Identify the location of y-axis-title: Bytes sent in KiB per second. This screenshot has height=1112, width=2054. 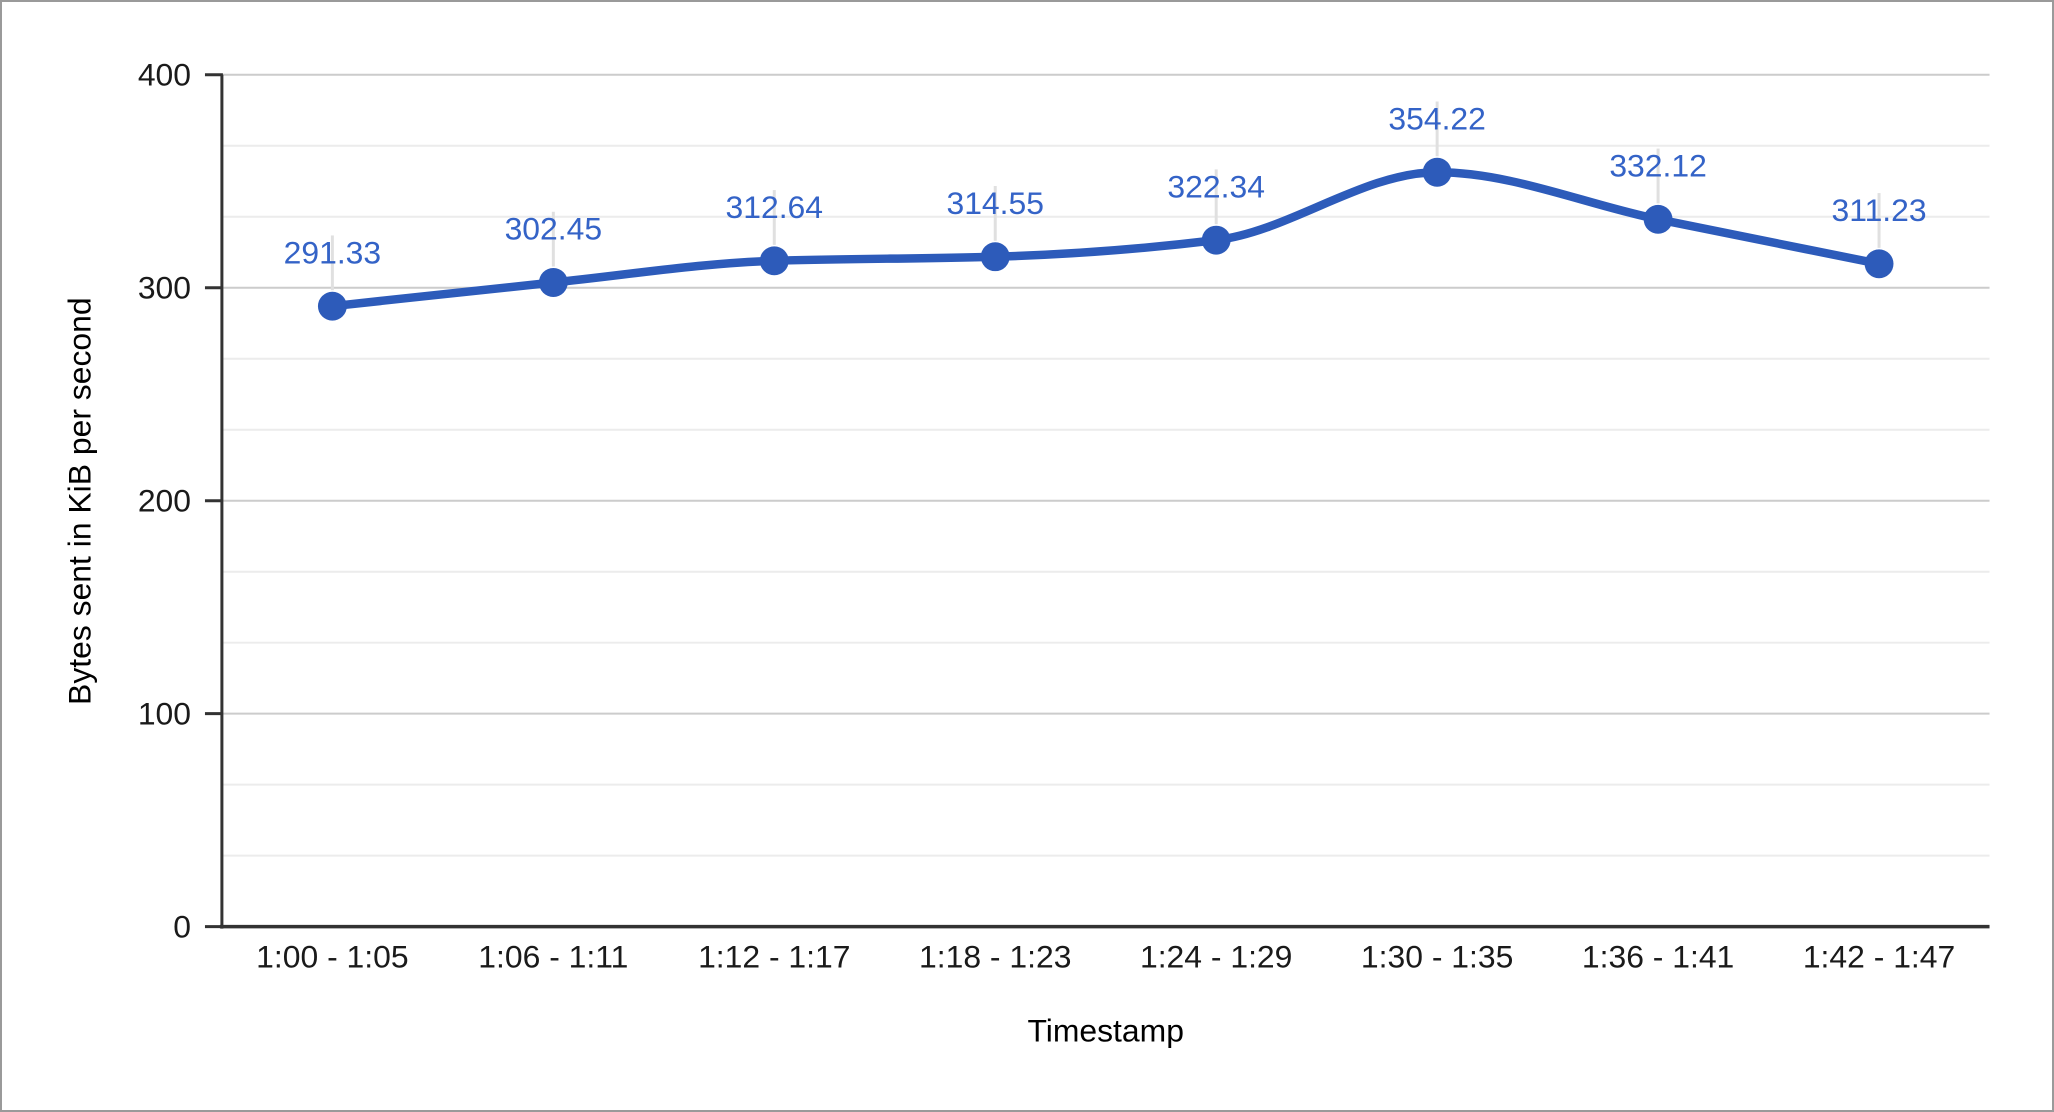
(79, 501).